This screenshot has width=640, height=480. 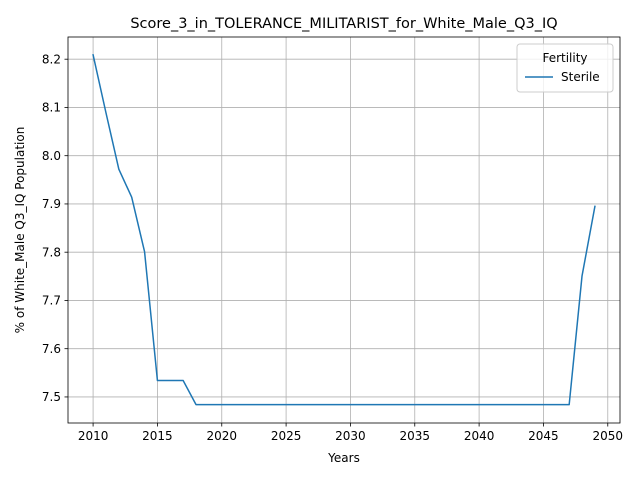 What do you see at coordinates (51, 252) in the screenshot?
I see `y-tick-label: 7.8` at bounding box center [51, 252].